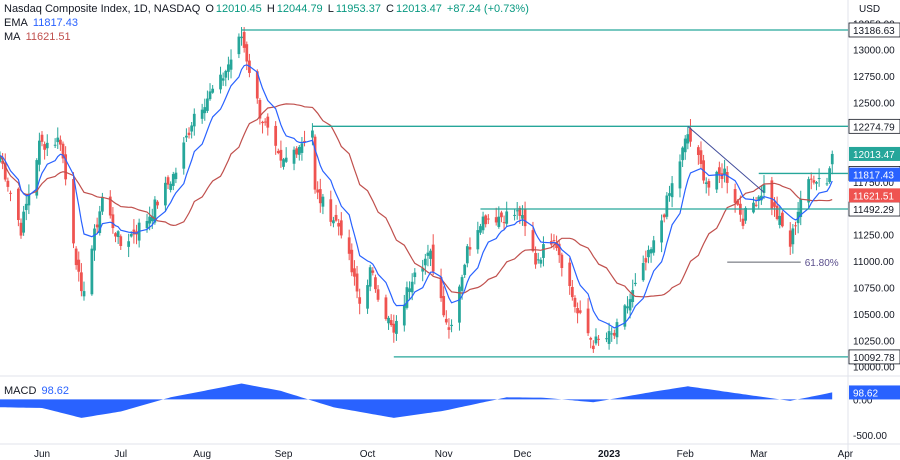 The image size is (900, 460). What do you see at coordinates (16, 23) in the screenshot?
I see `ema-label: EMA` at bounding box center [16, 23].